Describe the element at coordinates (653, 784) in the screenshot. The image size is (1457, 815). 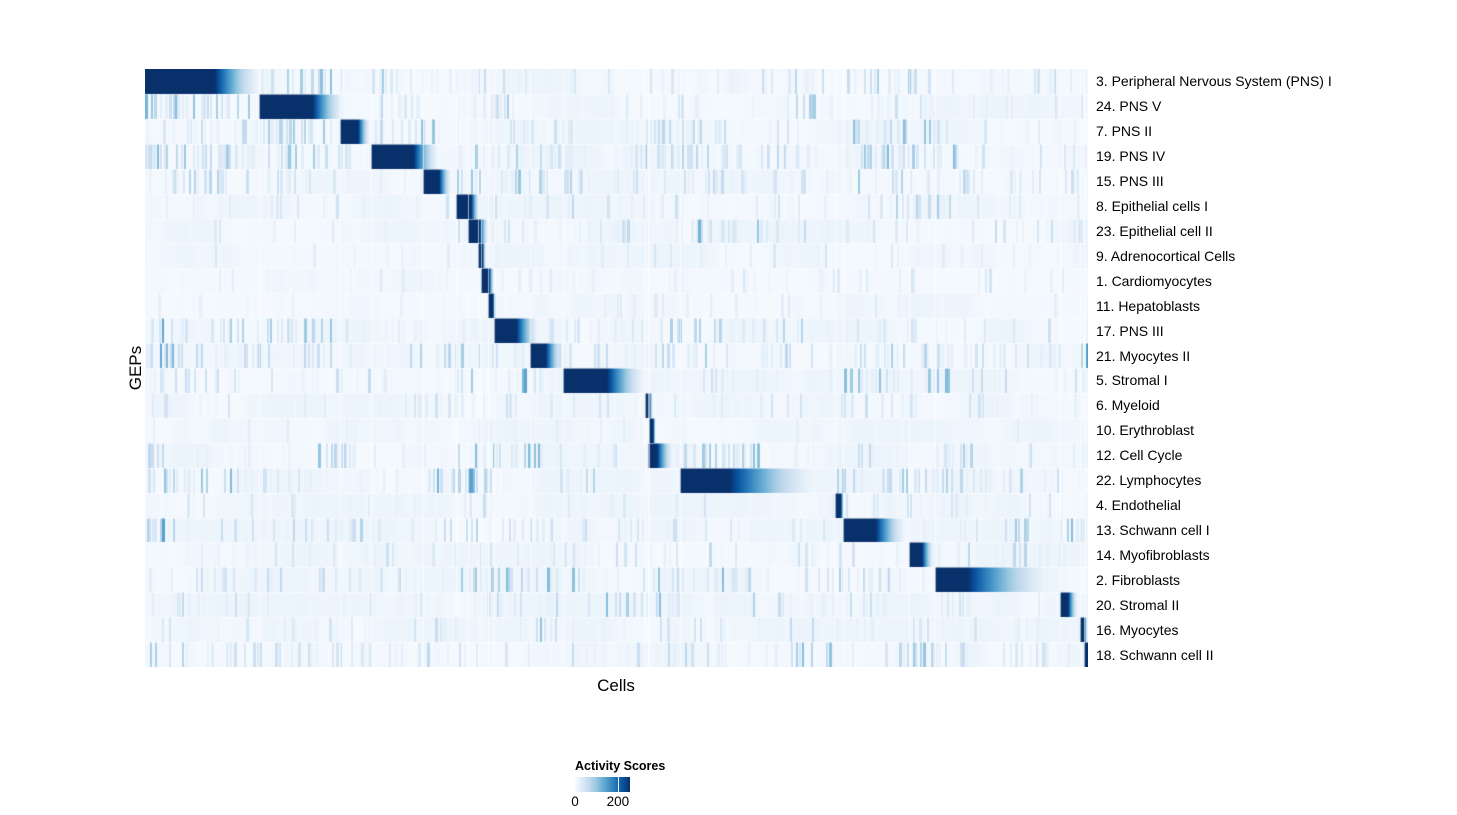
I see `legend: Activity Scores 0 200` at that location.